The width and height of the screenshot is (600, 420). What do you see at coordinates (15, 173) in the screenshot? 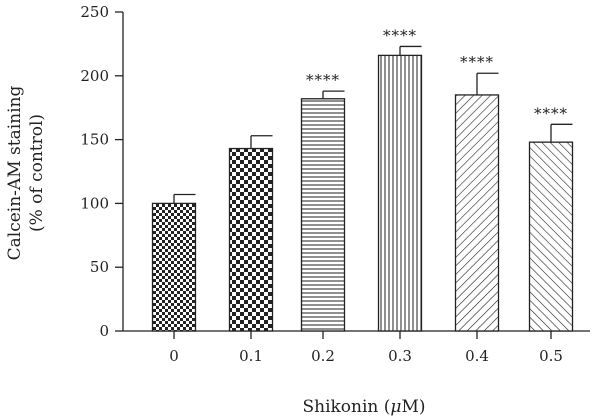
I see `y-axis-title-line1: Calcein-AM staining` at bounding box center [15, 173].